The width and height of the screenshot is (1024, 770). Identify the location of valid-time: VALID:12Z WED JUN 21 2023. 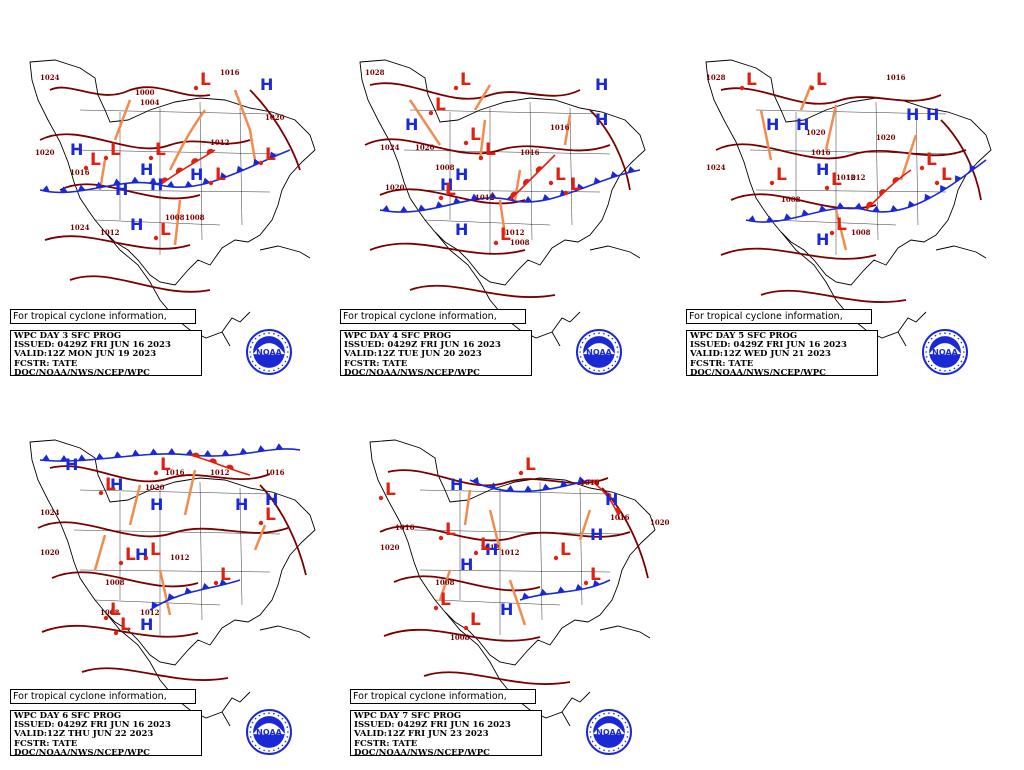
(760, 354).